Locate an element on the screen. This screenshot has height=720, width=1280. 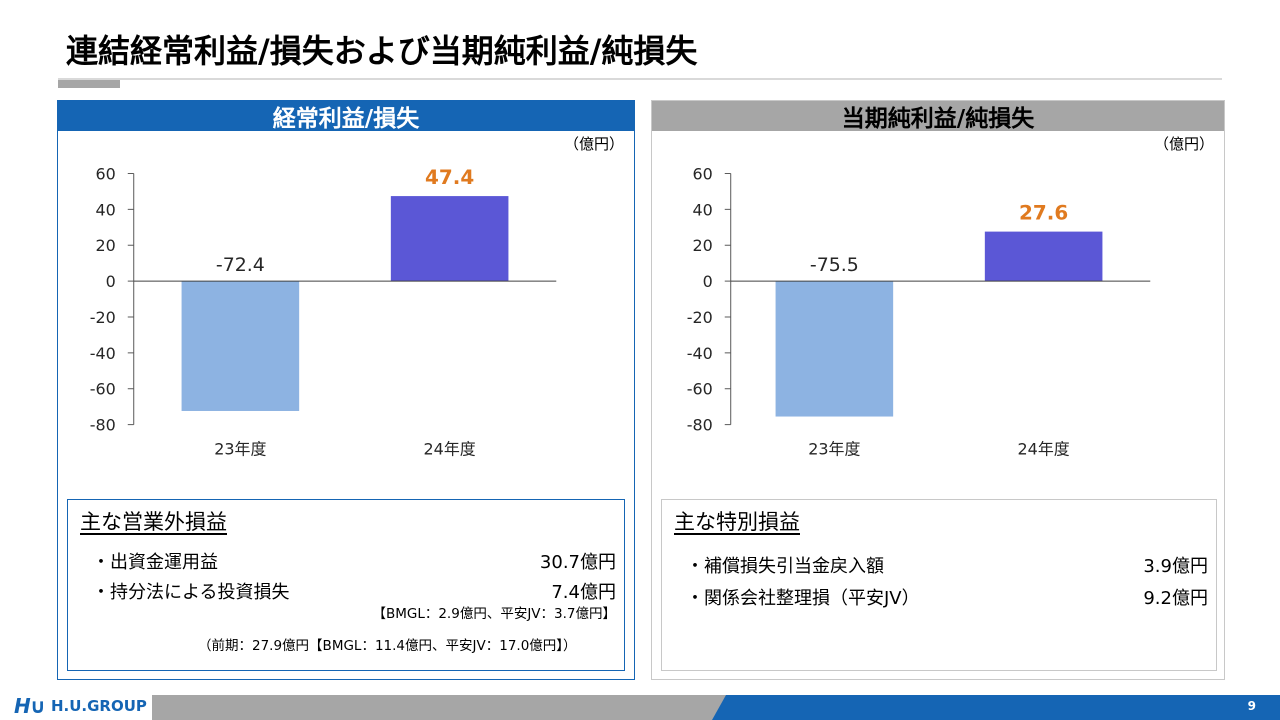
footer-accent is located at coordinates (996, 707).